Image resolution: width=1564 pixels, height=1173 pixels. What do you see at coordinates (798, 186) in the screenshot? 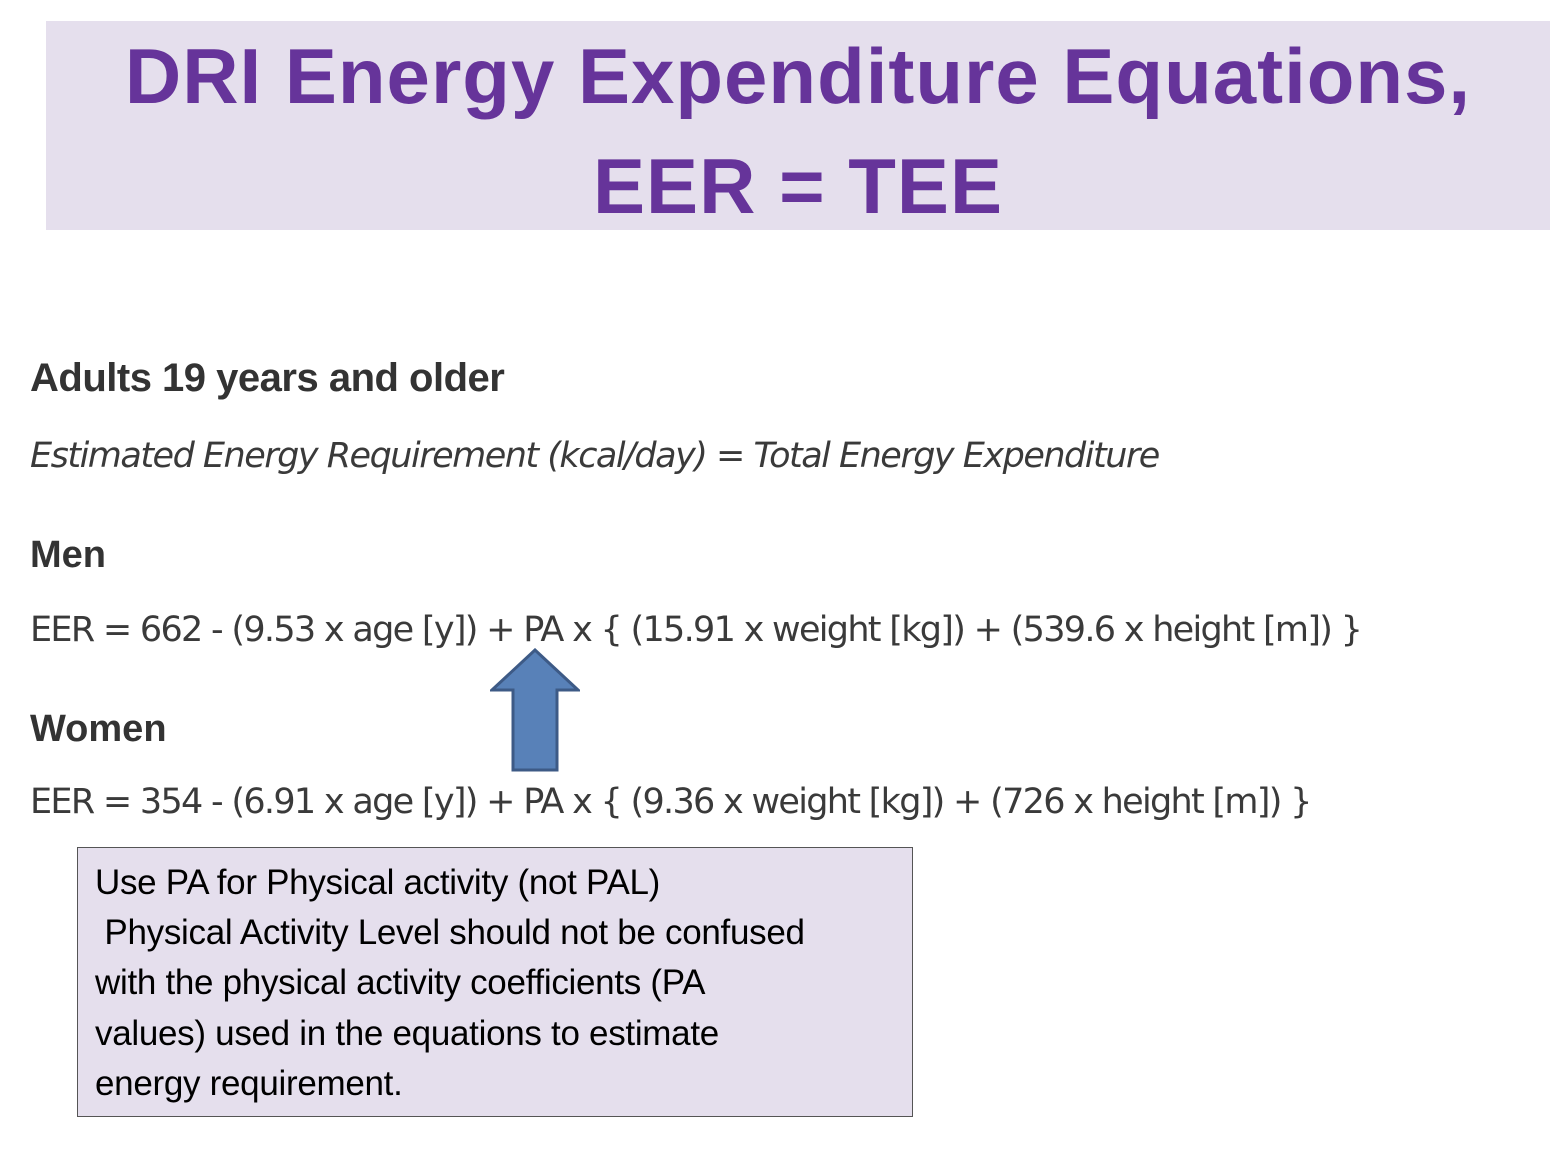
I see `title-line-2: EER = TEE` at bounding box center [798, 186].